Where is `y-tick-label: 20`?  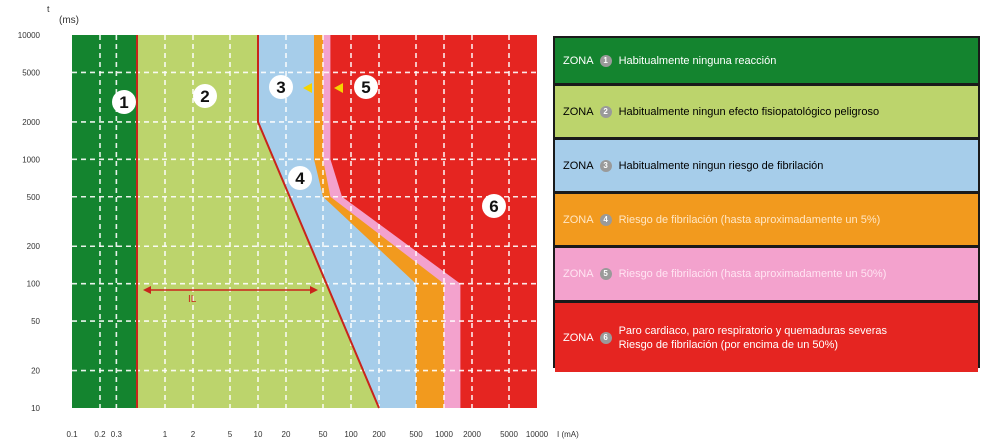 y-tick-label: 20 is located at coordinates (35, 371).